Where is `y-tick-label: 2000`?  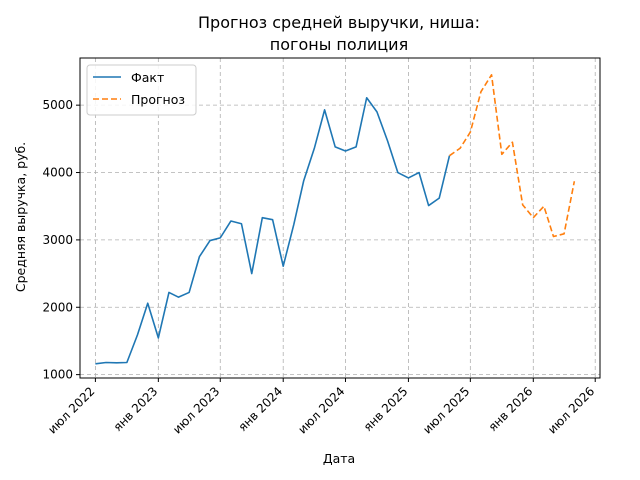
y-tick-label: 2000 is located at coordinates (57, 307).